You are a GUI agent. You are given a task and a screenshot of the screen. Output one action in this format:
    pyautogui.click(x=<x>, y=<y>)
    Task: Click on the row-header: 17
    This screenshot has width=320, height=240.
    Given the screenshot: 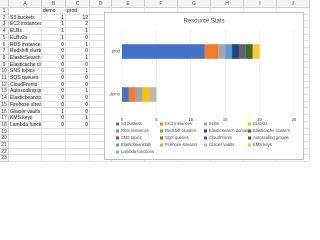 What is the action you would take?
    pyautogui.click(x=4, y=118)
    